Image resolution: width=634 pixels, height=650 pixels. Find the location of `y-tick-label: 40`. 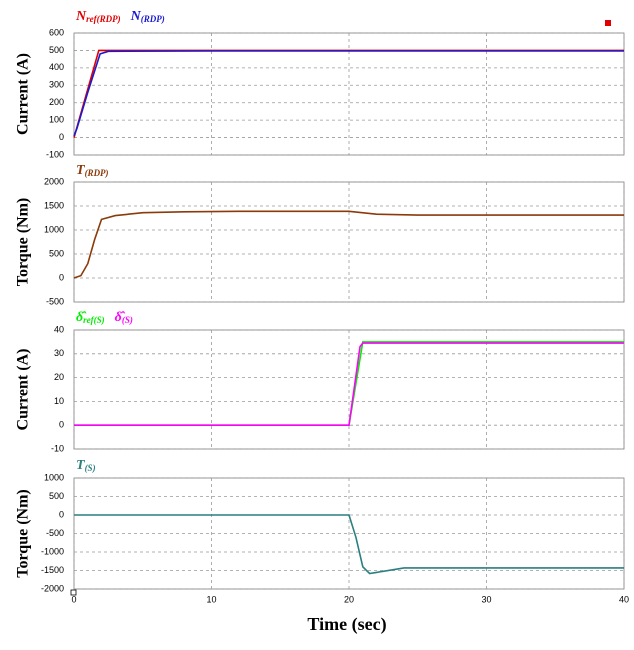

y-tick-label: 40 is located at coordinates (59, 329).